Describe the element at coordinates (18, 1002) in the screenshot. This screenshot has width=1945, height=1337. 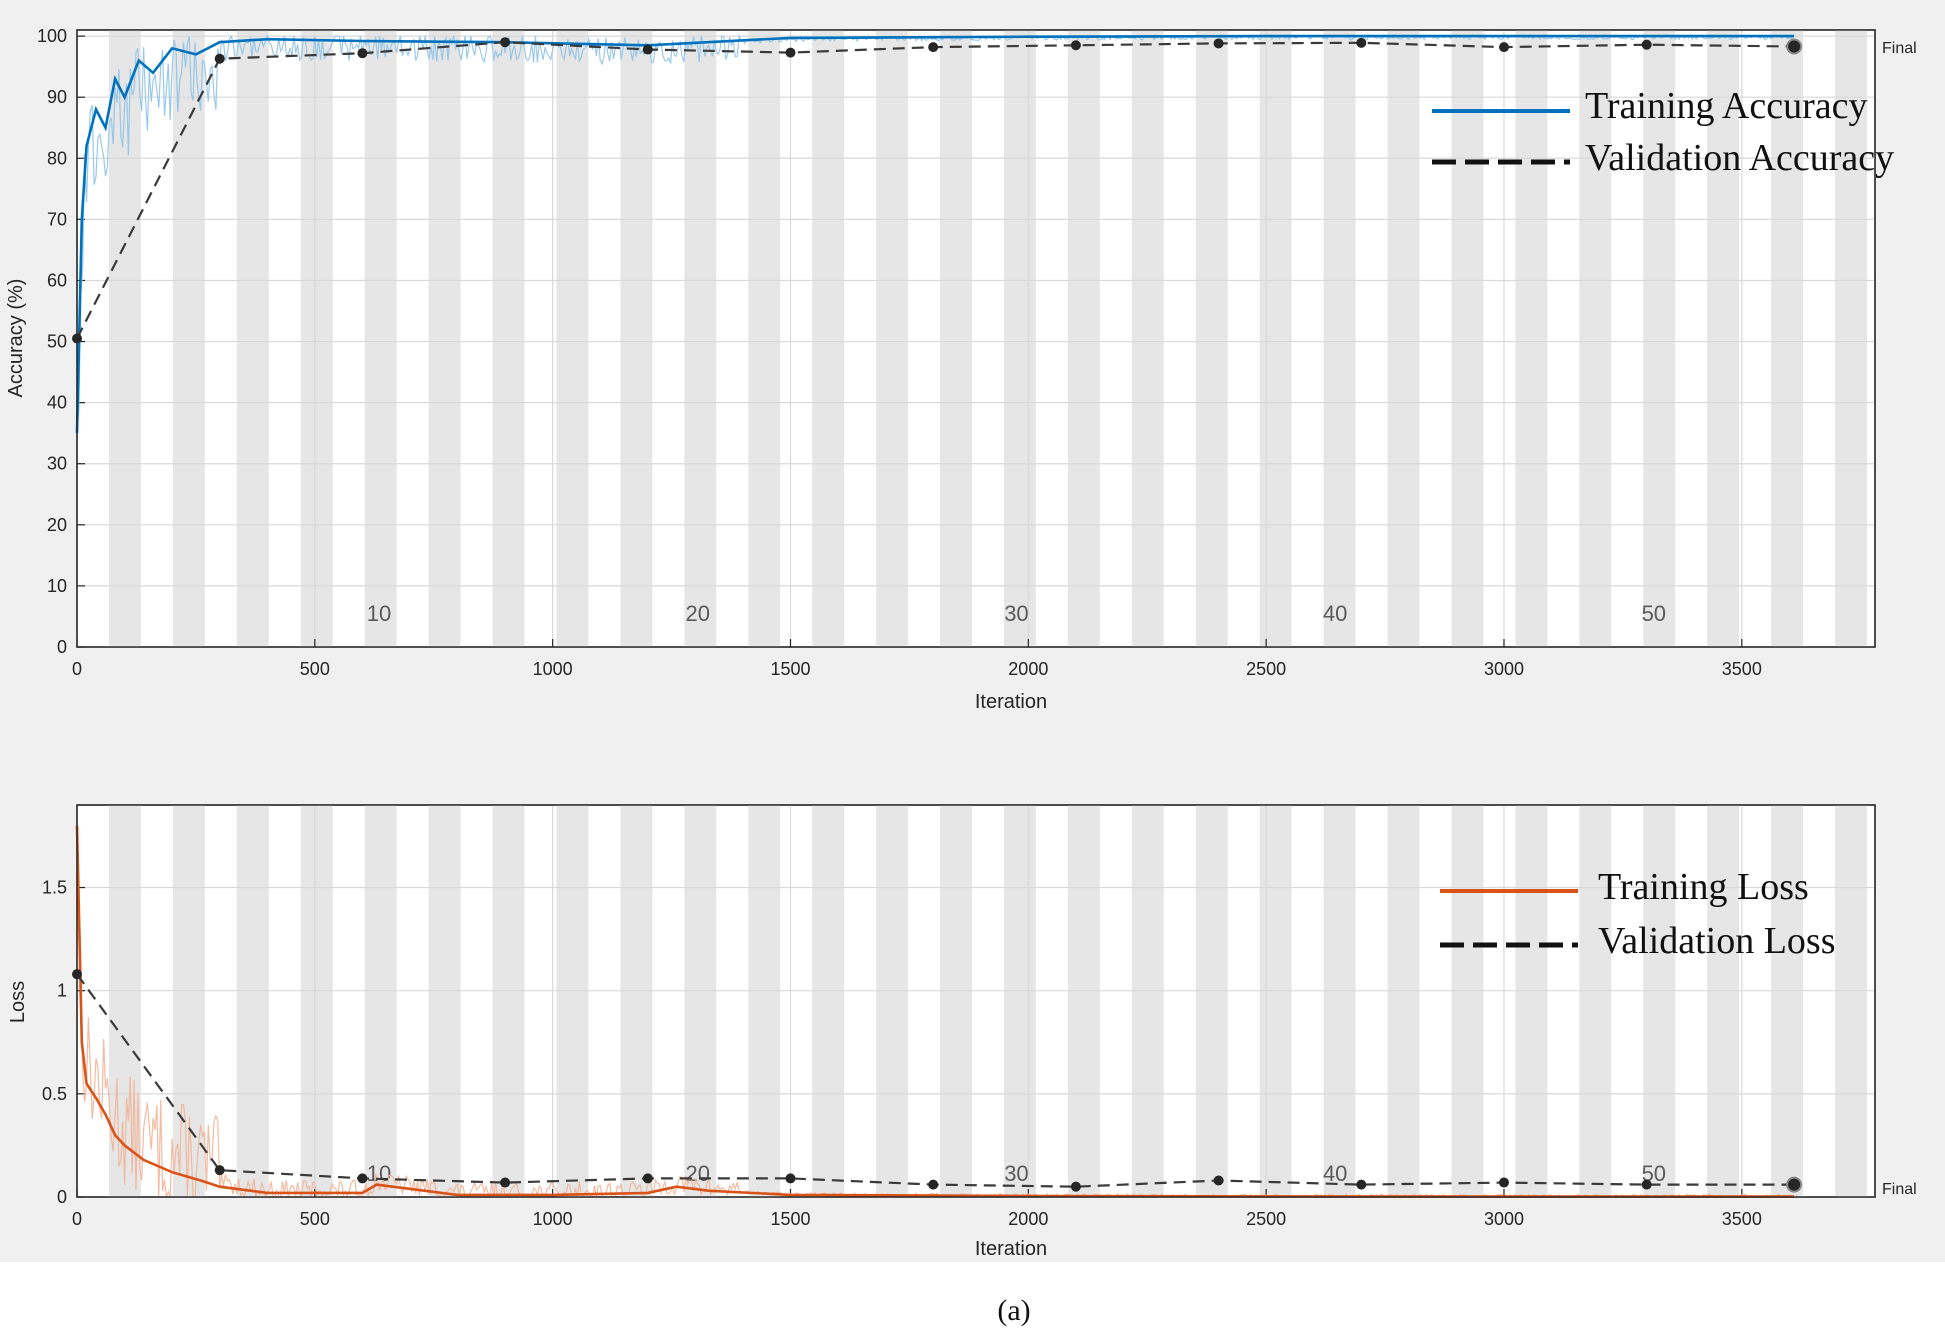
I see `loss-y-axis-label: Loss` at that location.